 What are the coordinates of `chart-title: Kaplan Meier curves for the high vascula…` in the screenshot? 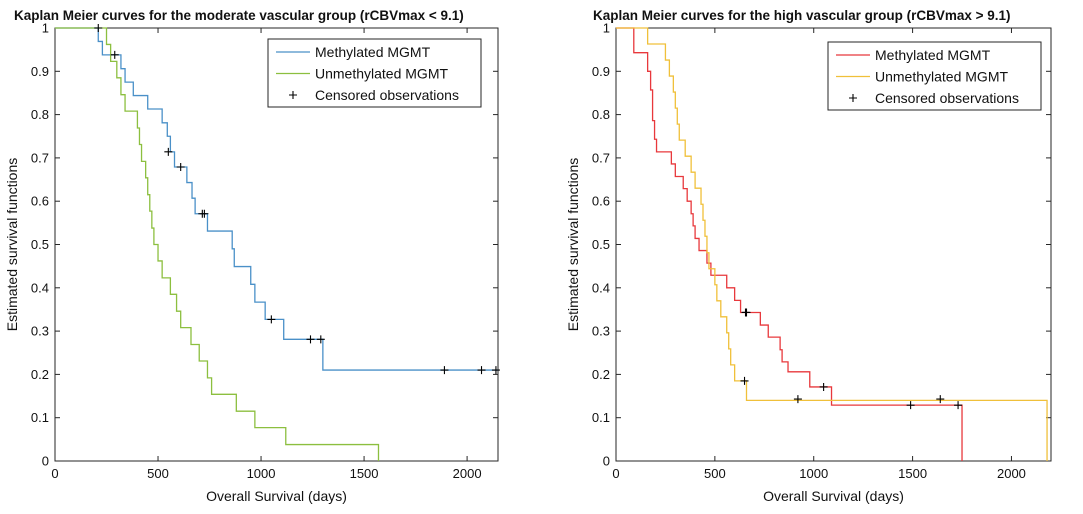 It's located at (802, 15).